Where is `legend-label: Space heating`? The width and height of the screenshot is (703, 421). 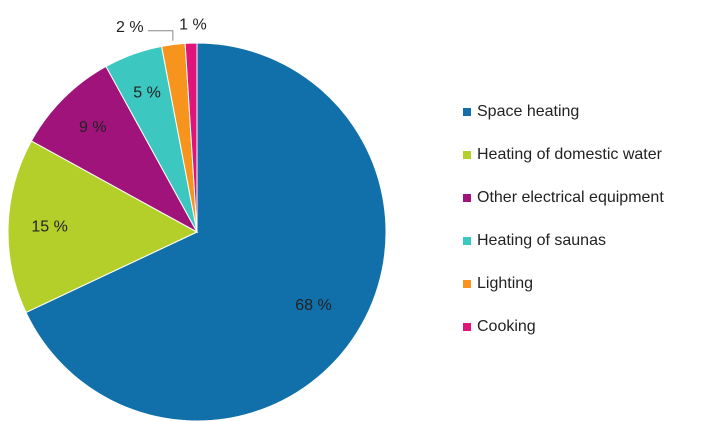 legend-label: Space heating is located at coordinates (528, 111).